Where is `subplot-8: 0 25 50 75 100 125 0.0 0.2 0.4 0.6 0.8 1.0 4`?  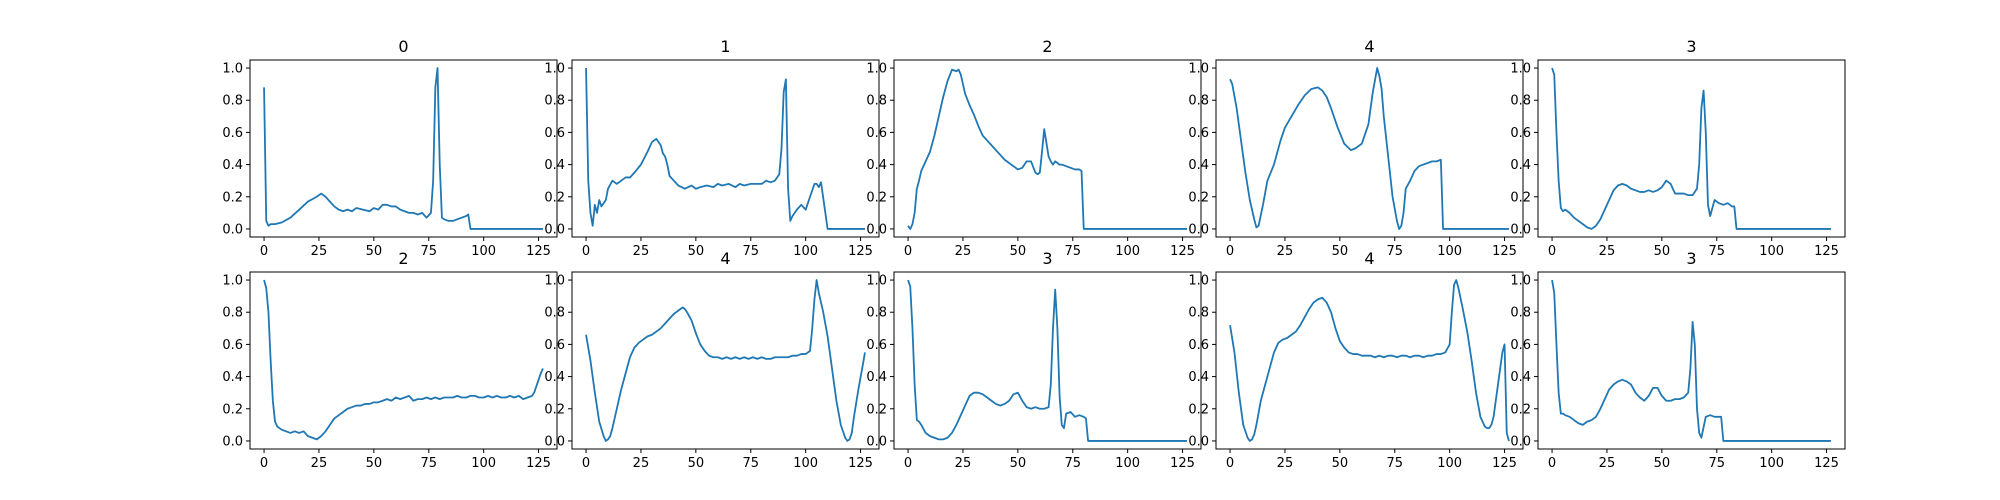
subplot-8: 0 25 50 75 100 125 0.0 0.2 0.4 0.6 0.8 1.0 4 is located at coordinates (1356, 360).